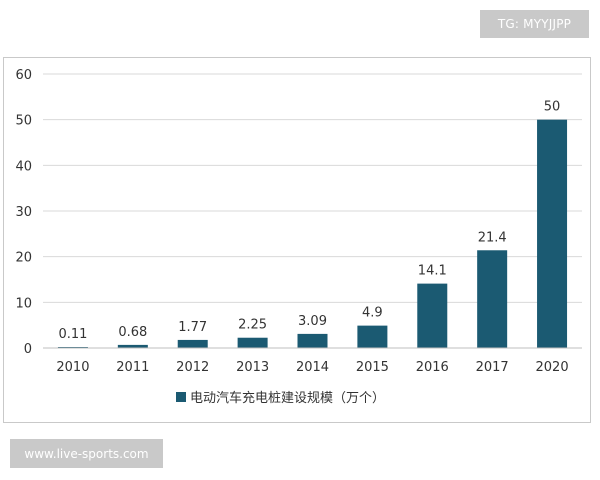 The height and width of the screenshot is (480, 600). I want to click on x-tick-label: 2020, so click(552, 367).